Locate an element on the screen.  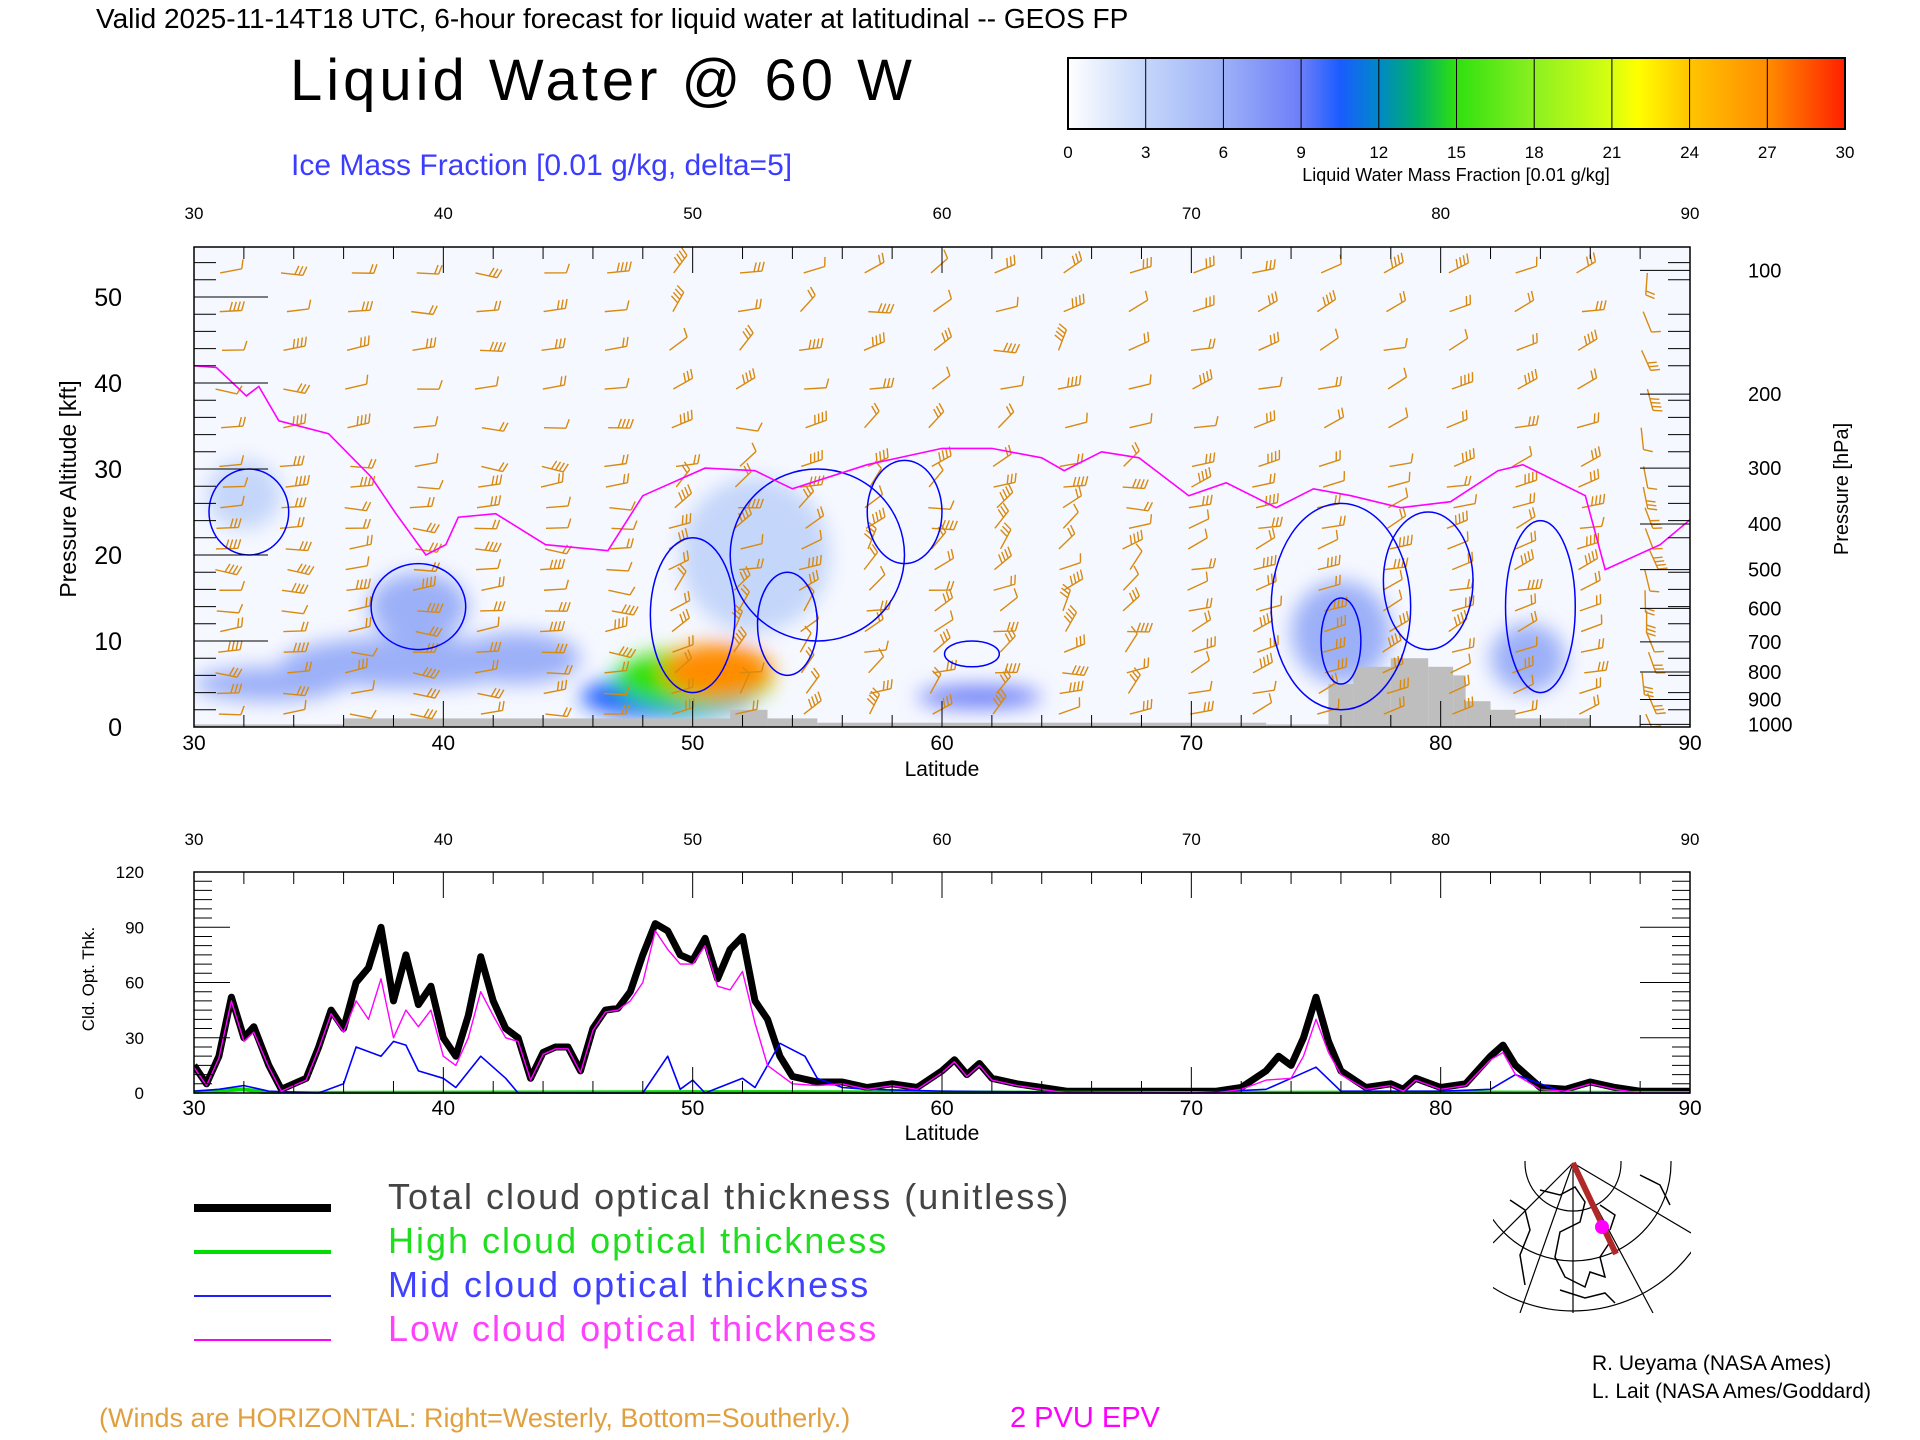
total-optical-thickness-line is located at coordinates (942, 1007).